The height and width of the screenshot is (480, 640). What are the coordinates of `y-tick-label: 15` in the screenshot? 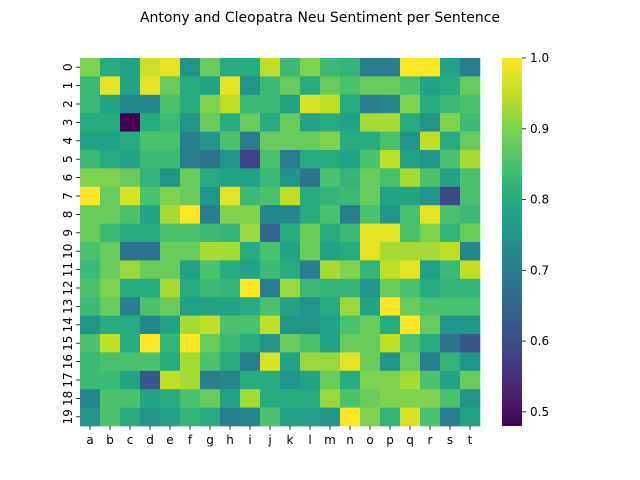 It's located at (68, 343).